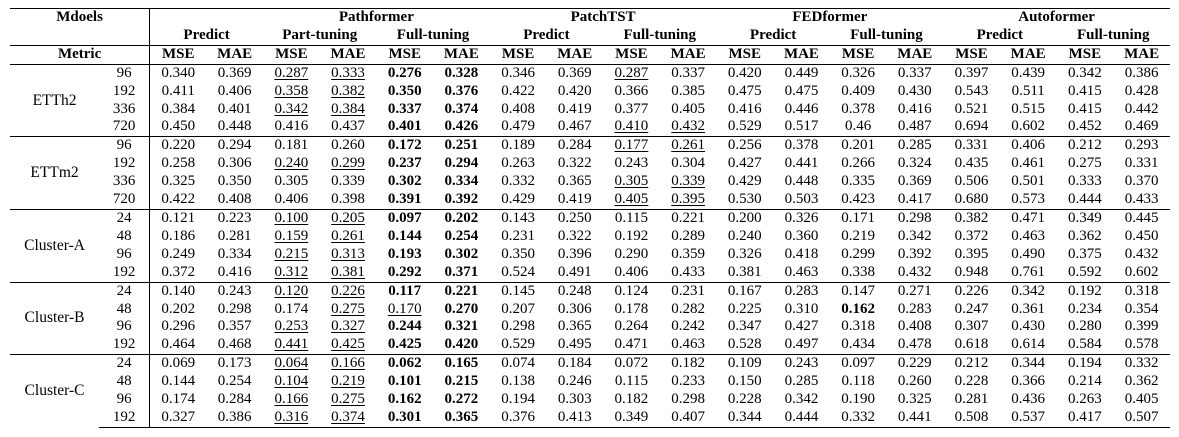 The image size is (1179, 437). I want to click on value-text: 0.422, so click(178, 199).